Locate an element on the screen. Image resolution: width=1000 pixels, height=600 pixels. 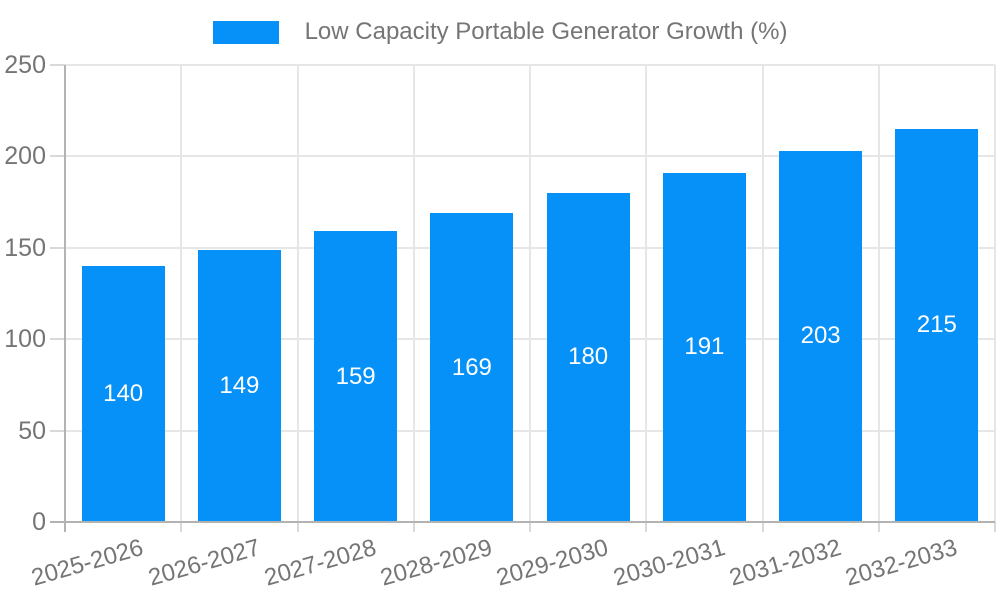
bar-value-label: 140 is located at coordinates (123, 394).